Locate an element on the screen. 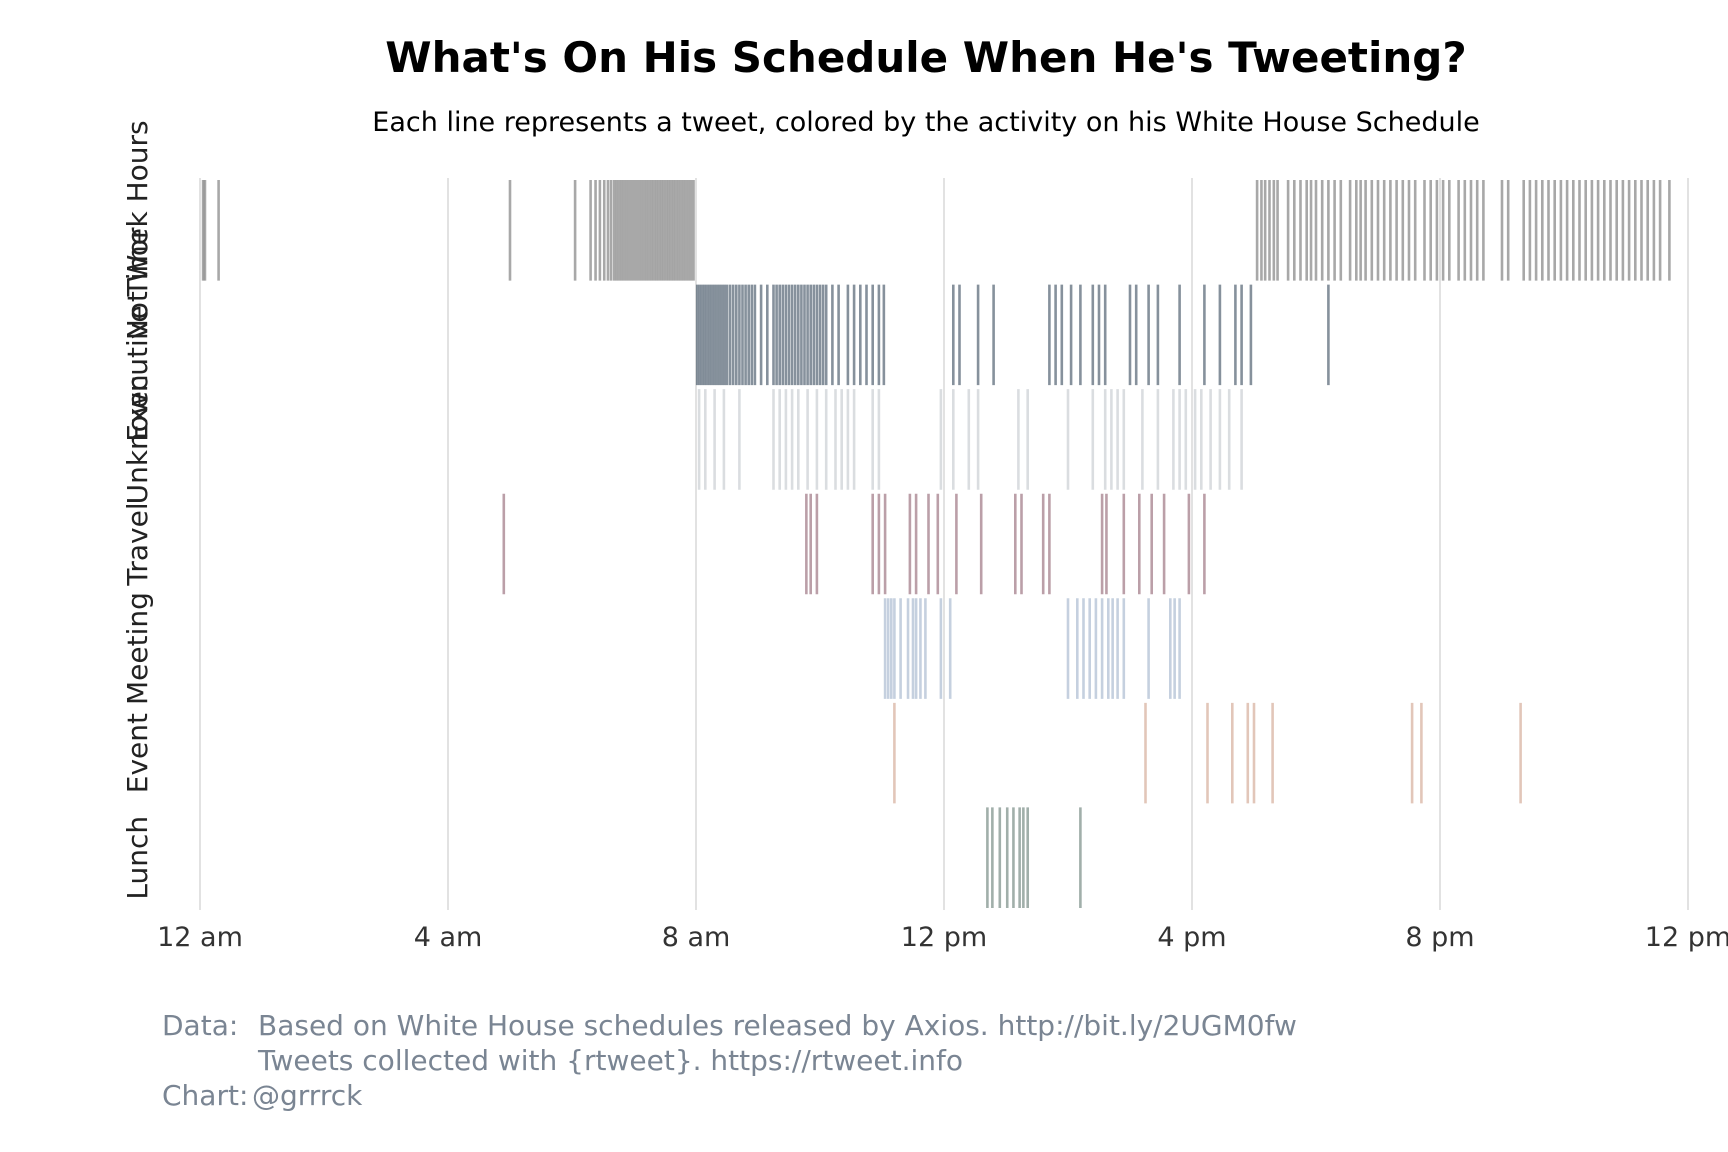  category-label: Meeting is located at coordinates (137, 648).